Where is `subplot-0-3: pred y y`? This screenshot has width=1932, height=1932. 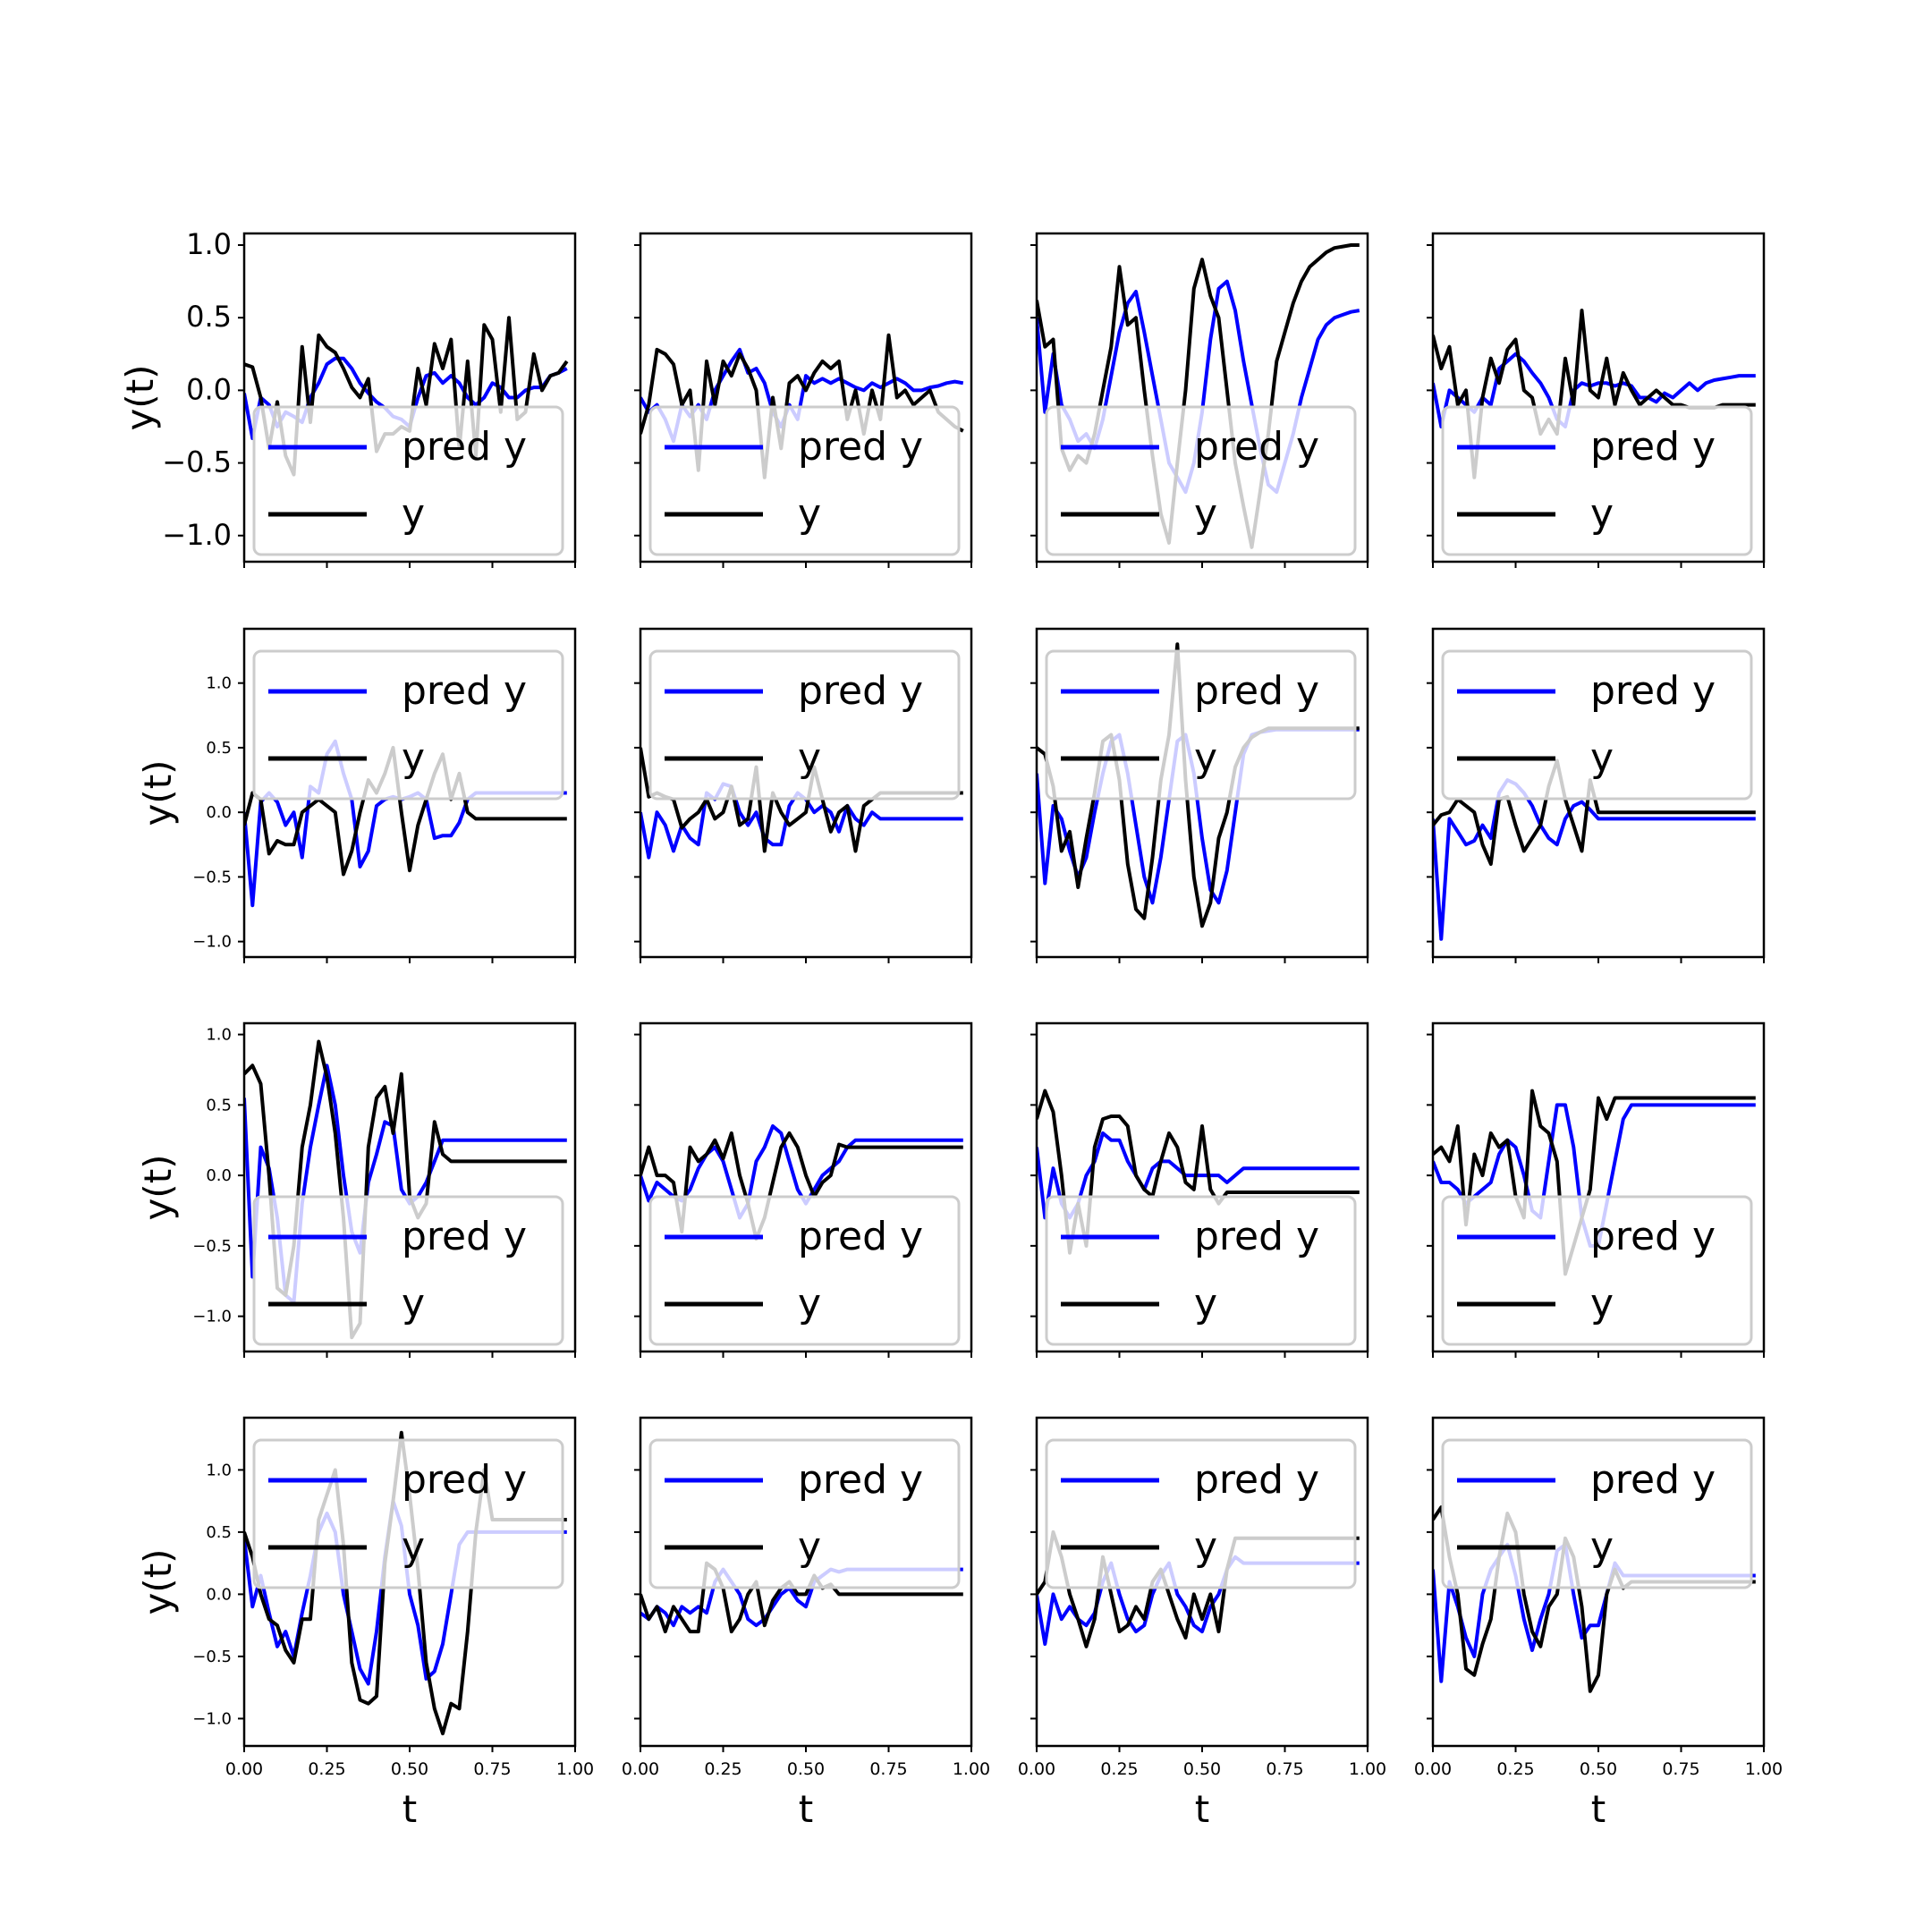 subplot-0-3: pred y y is located at coordinates (1596, 400).